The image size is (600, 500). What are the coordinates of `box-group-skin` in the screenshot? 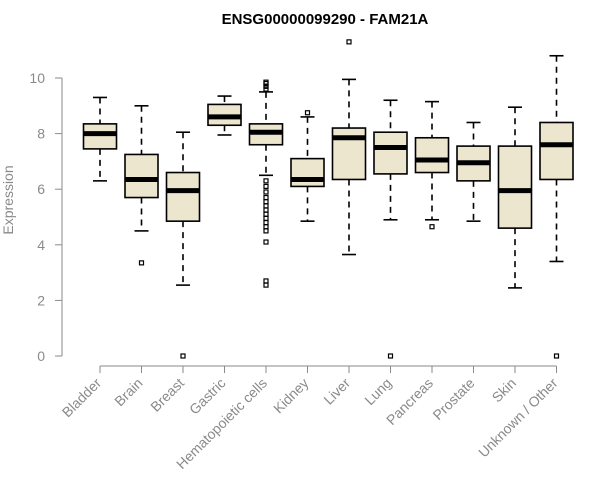 It's located at (515, 197).